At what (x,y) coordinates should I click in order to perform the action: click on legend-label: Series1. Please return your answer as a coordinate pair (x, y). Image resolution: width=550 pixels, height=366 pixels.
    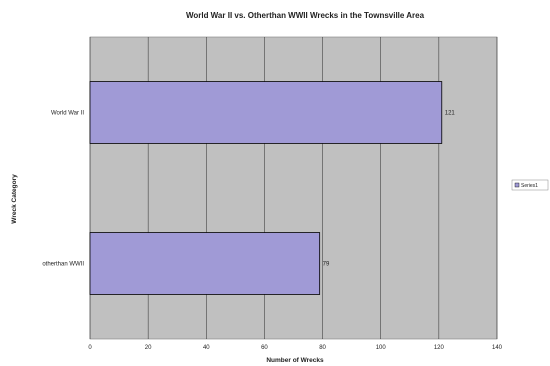
    Looking at the image, I should click on (529, 186).